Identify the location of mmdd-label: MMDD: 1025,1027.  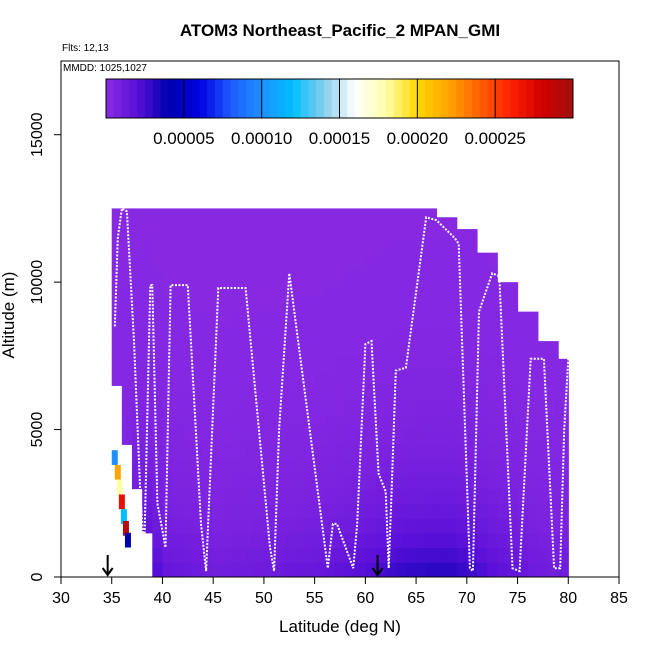
(105, 68).